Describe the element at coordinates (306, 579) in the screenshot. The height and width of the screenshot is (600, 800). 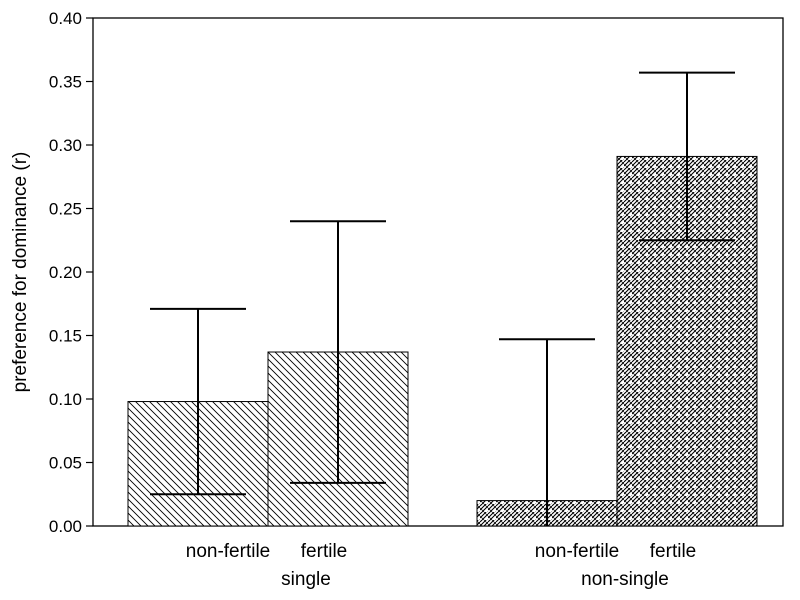
I see `group-label: single` at that location.